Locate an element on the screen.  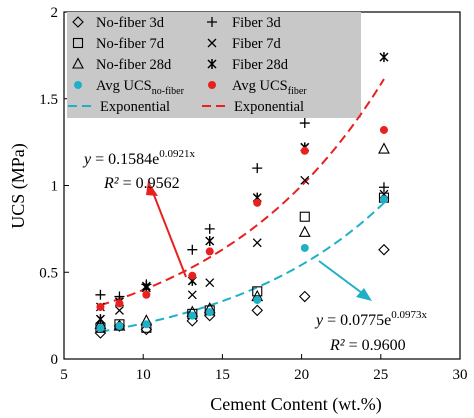
legend-symbol-diamond is located at coordinates (78, 22).